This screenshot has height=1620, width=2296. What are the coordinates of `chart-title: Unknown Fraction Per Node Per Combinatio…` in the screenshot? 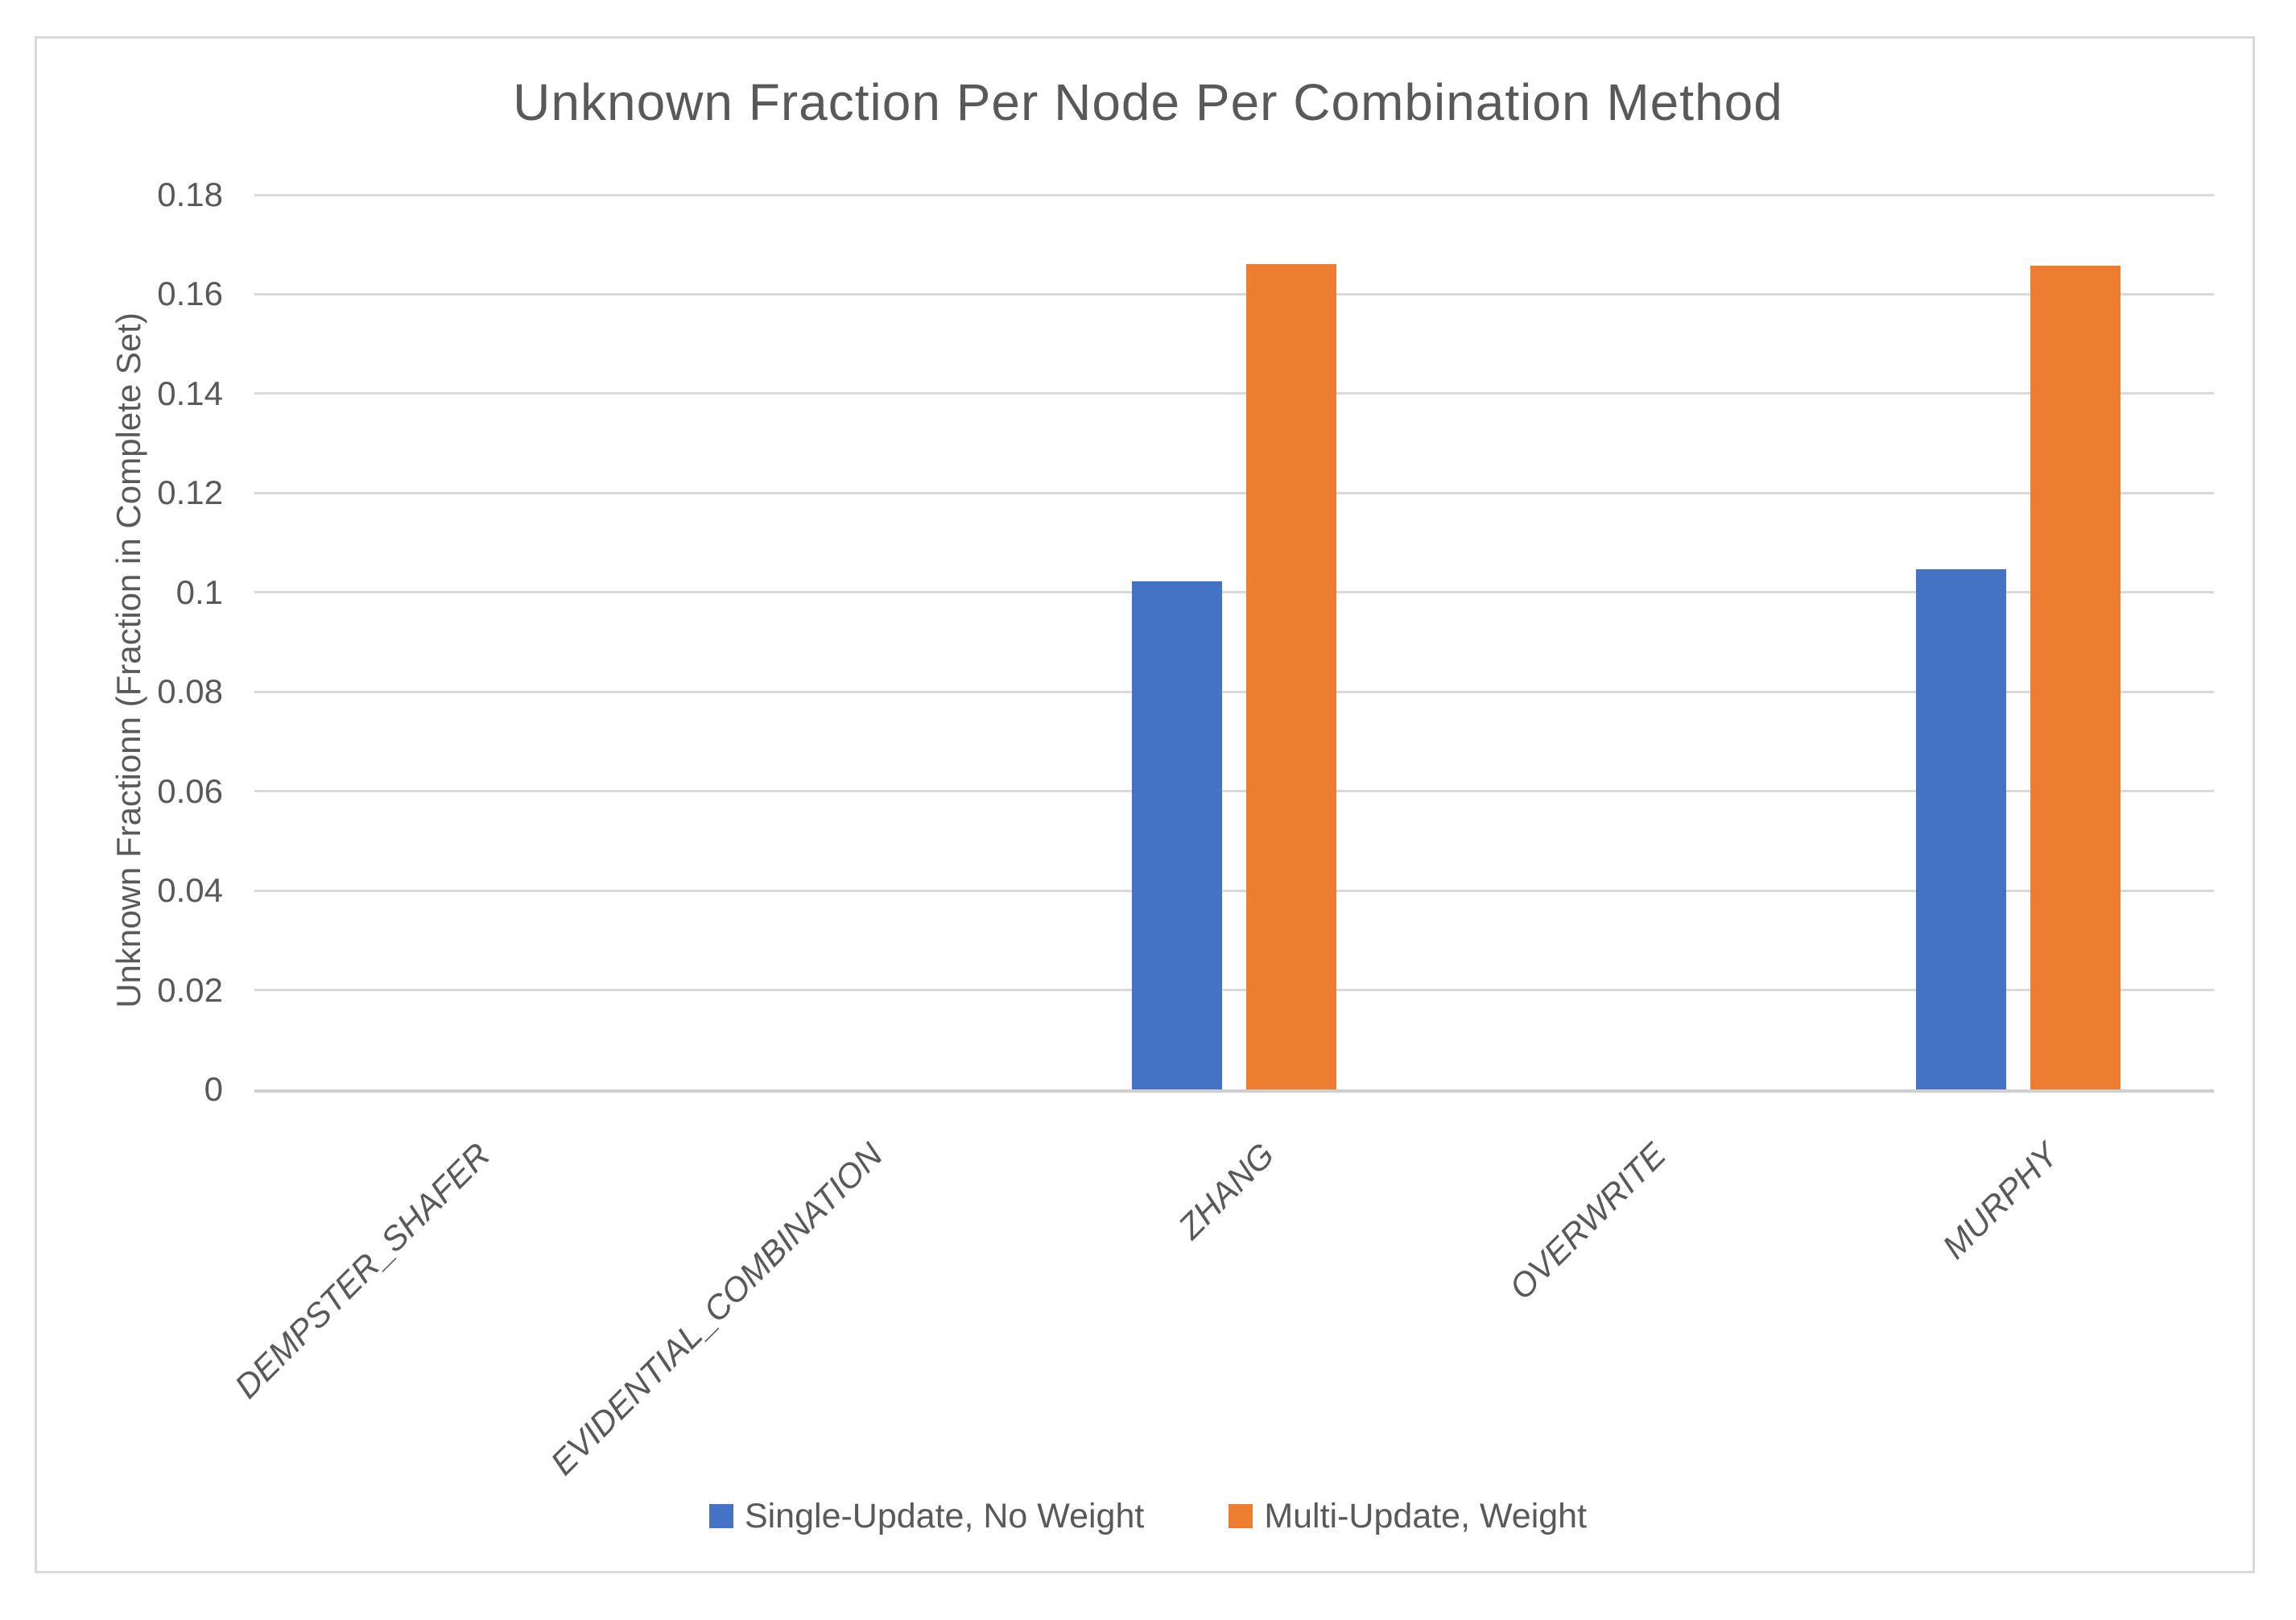 It's located at (1148, 102).